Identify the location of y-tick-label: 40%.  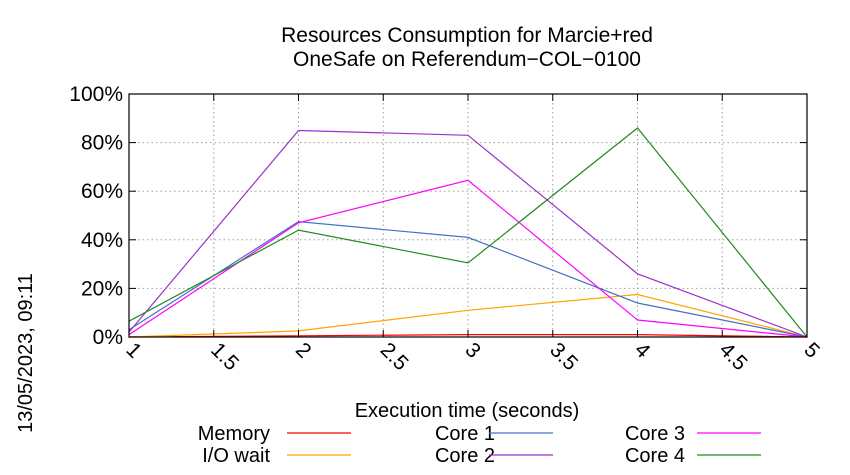
(102, 240).